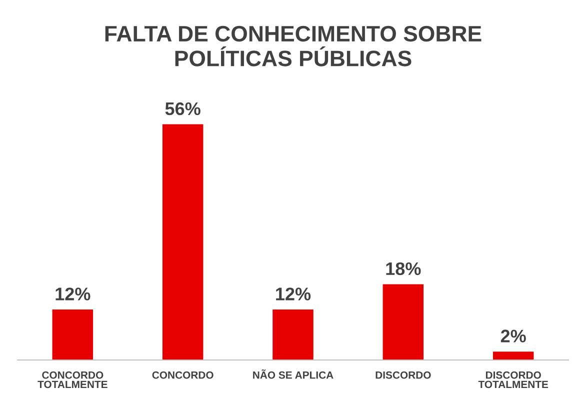  What do you see at coordinates (513, 379) in the screenshot?
I see `x-tick-label: DISCORDO TOTALMENTE` at bounding box center [513, 379].